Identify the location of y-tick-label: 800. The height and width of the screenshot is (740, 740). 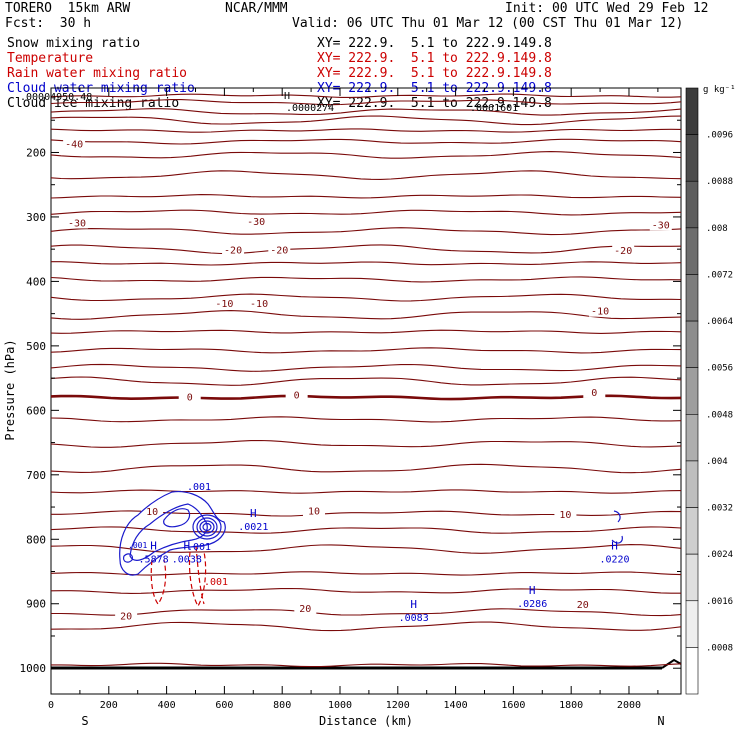
(36, 539).